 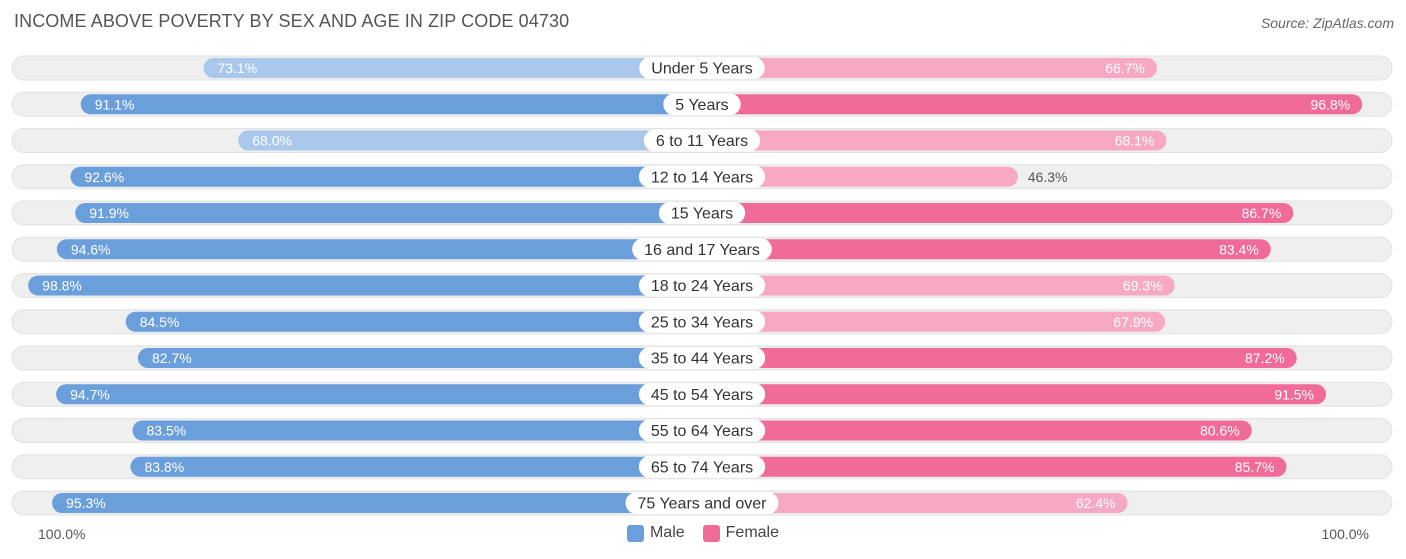 What do you see at coordinates (272, 141) in the screenshot?
I see `value-label-male: 68.0%` at bounding box center [272, 141].